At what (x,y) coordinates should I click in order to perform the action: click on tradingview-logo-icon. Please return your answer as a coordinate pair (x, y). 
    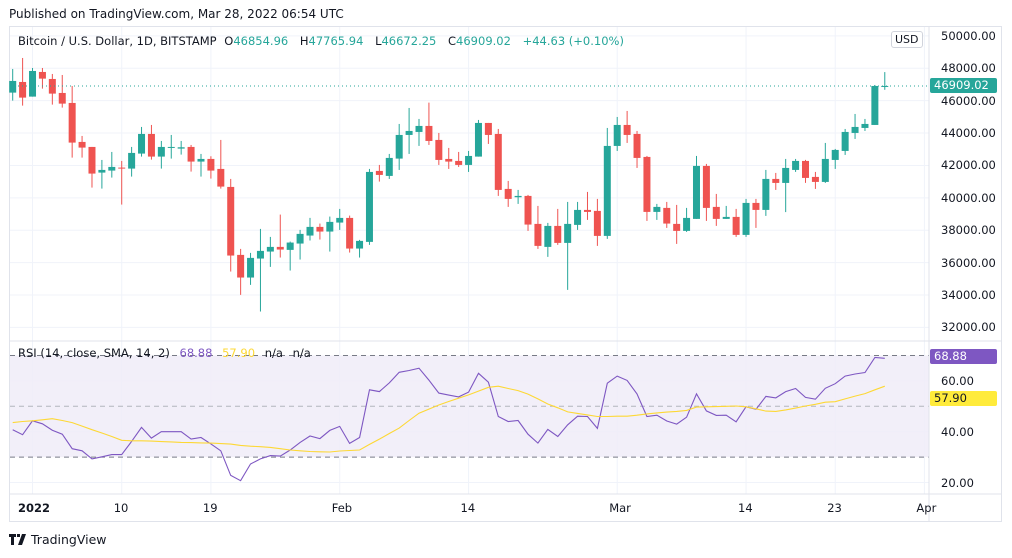
    Looking at the image, I should click on (17, 539).